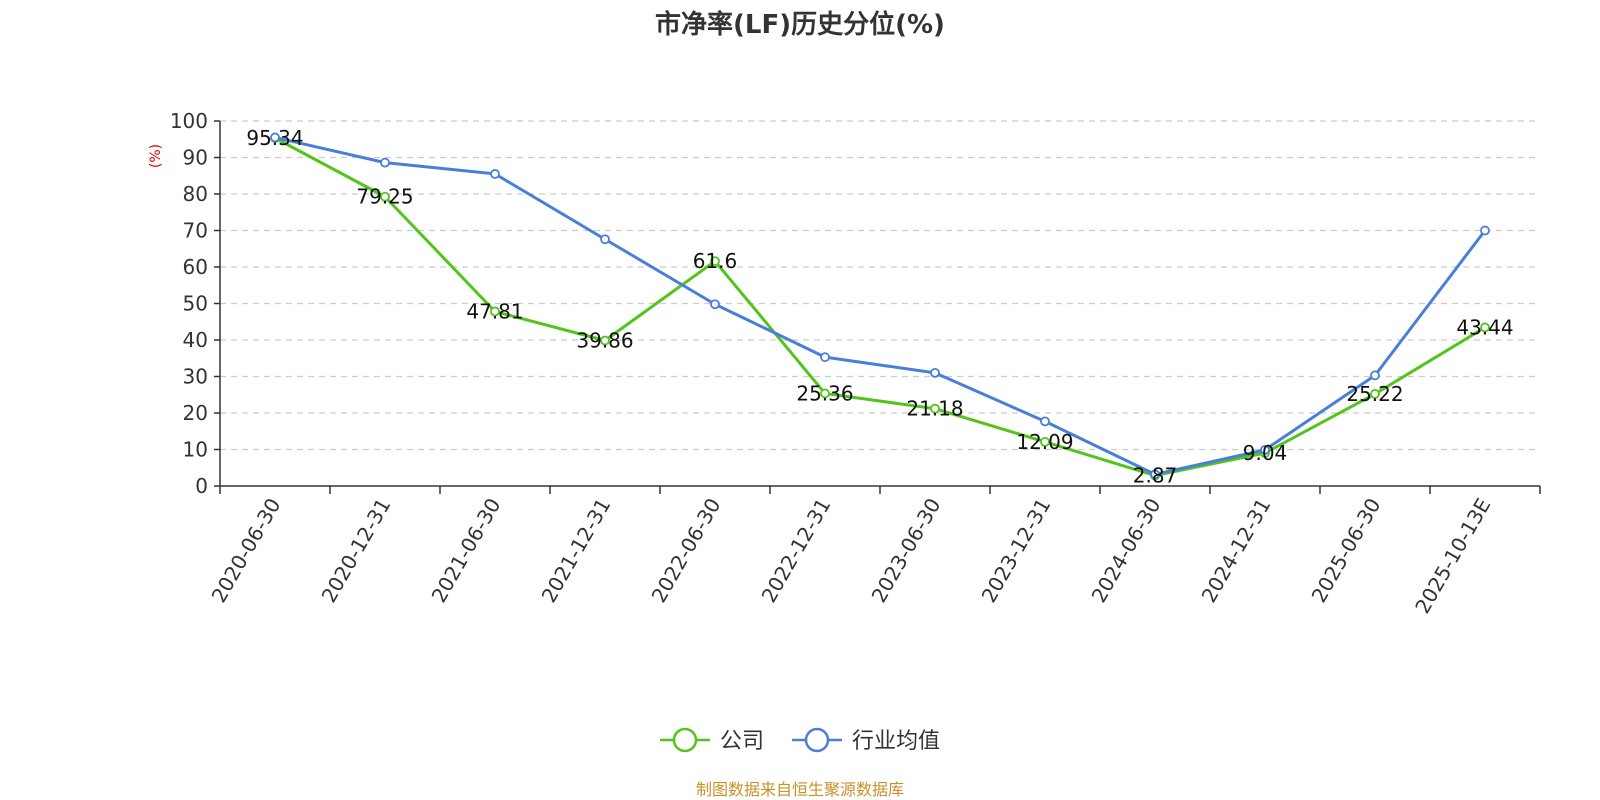 This screenshot has height=800, width=1600. I want to click on data-label: 21.18, so click(934, 409).